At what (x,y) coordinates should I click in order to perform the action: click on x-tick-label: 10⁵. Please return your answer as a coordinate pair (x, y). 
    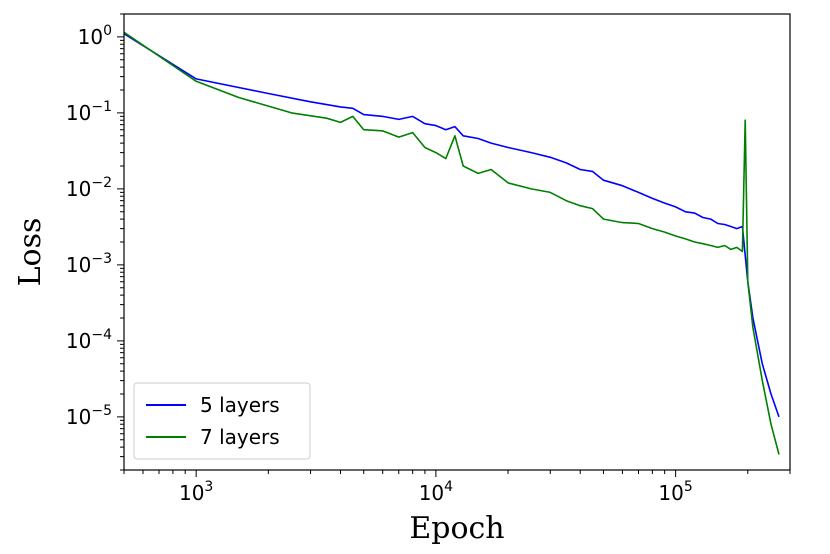
    Looking at the image, I should click on (675, 492).